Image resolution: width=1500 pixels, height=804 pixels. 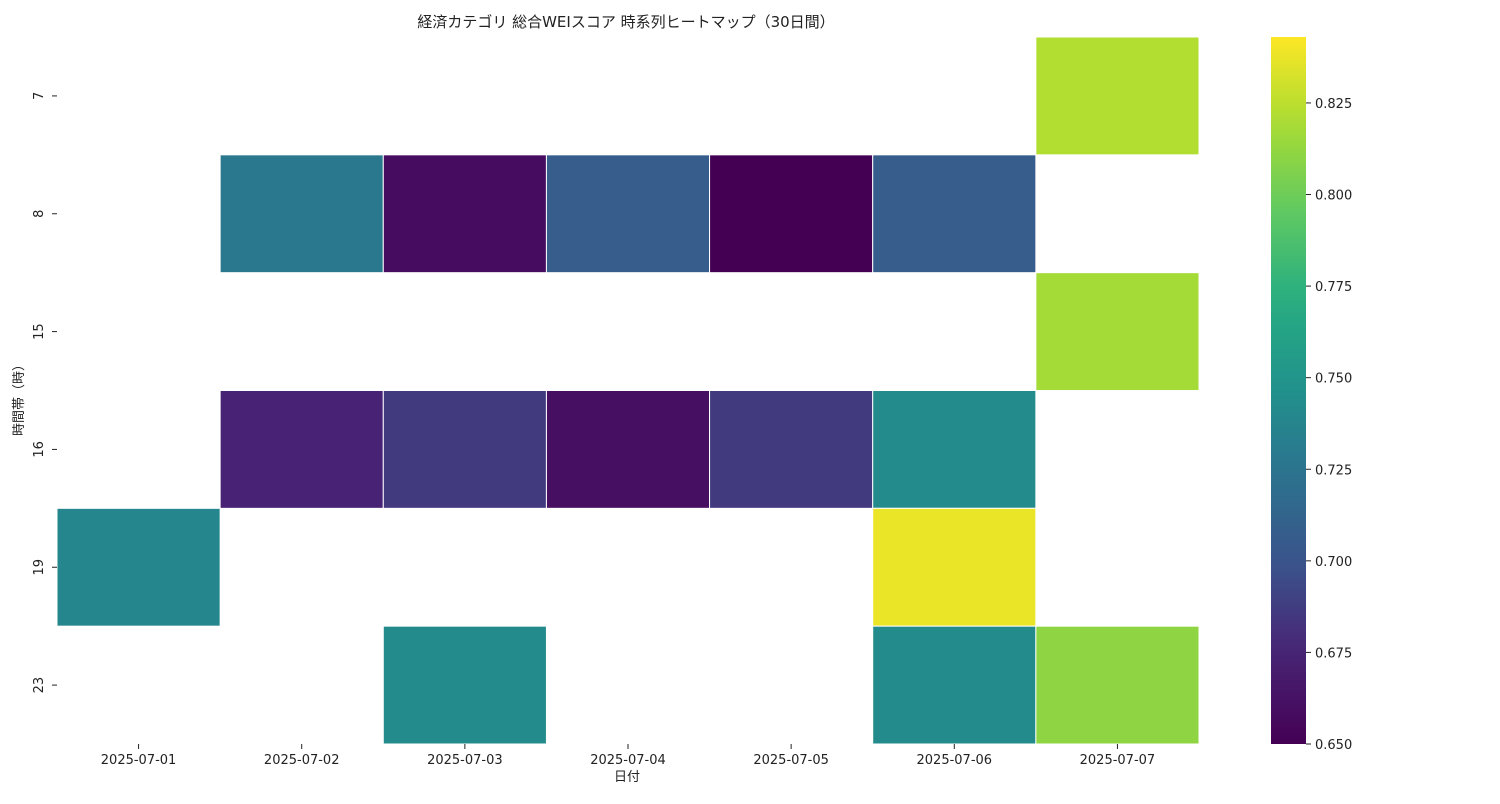 I want to click on colorbar-tick-label: 0.825, so click(x=1333, y=104).